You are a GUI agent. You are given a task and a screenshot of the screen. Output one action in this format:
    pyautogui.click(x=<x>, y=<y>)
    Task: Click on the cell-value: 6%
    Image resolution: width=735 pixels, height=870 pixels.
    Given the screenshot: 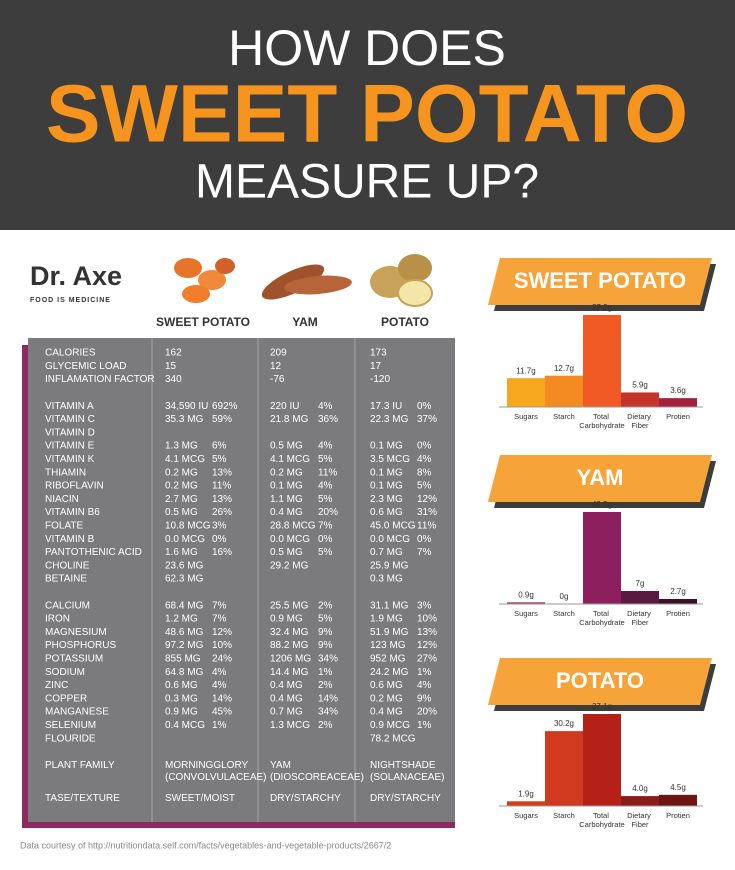 What is the action you would take?
    pyautogui.click(x=219, y=446)
    